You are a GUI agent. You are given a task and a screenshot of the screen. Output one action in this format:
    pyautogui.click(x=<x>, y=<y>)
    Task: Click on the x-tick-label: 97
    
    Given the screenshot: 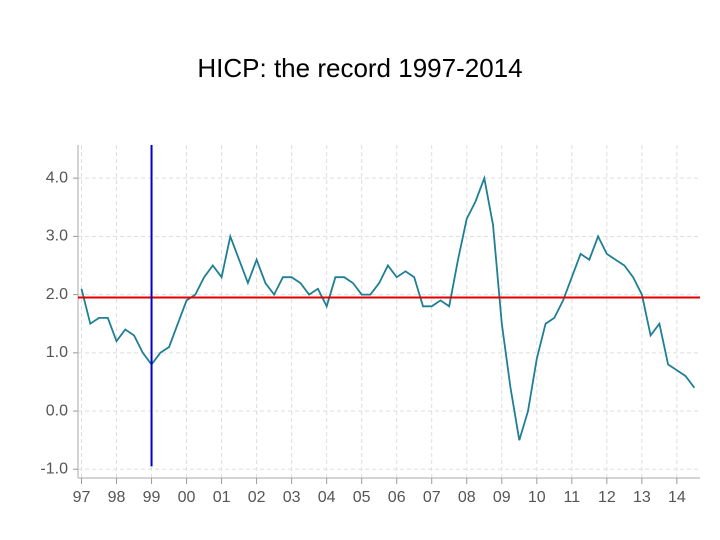 What is the action you would take?
    pyautogui.click(x=82, y=497)
    